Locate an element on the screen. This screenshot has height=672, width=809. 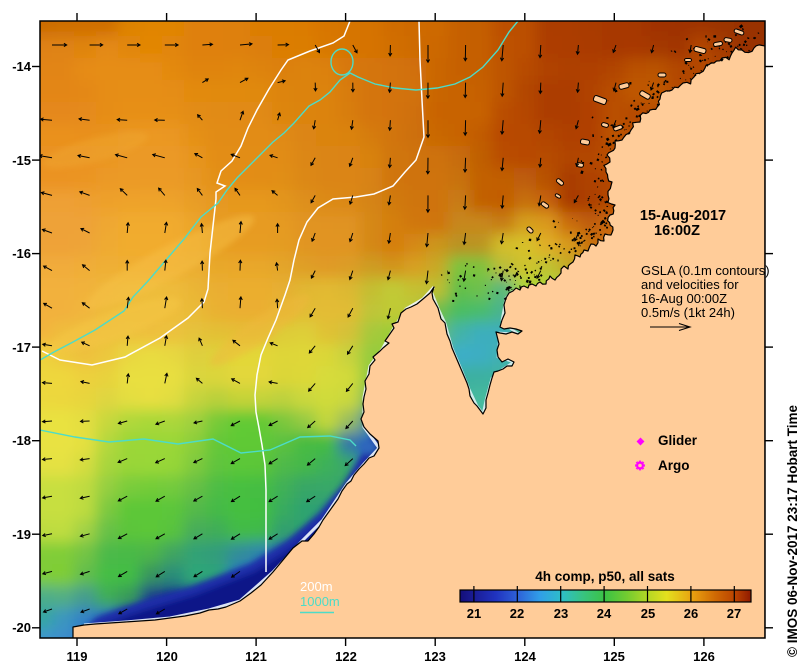
svg-text: 1000m is located at coordinates (320, 601).